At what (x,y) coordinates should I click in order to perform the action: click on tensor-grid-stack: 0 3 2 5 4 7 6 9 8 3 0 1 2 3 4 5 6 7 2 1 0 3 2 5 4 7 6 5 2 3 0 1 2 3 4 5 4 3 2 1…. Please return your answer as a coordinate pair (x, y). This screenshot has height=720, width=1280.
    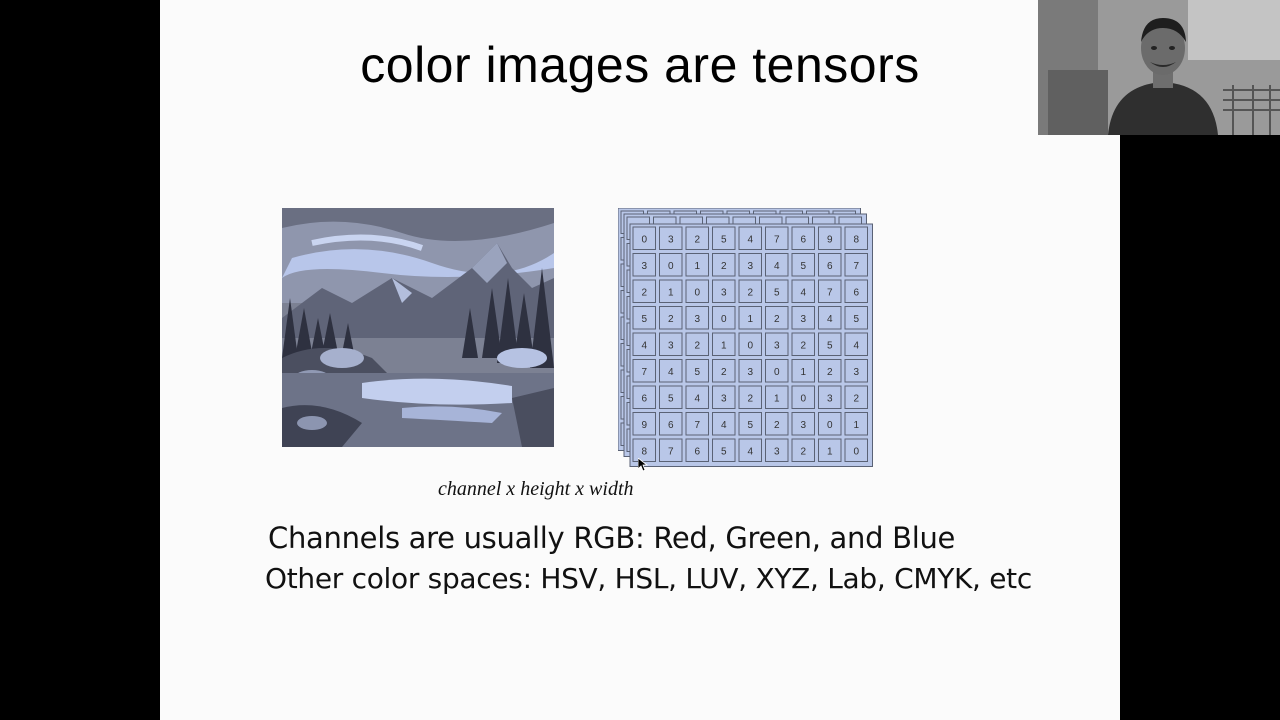
    Looking at the image, I should click on (747, 338).